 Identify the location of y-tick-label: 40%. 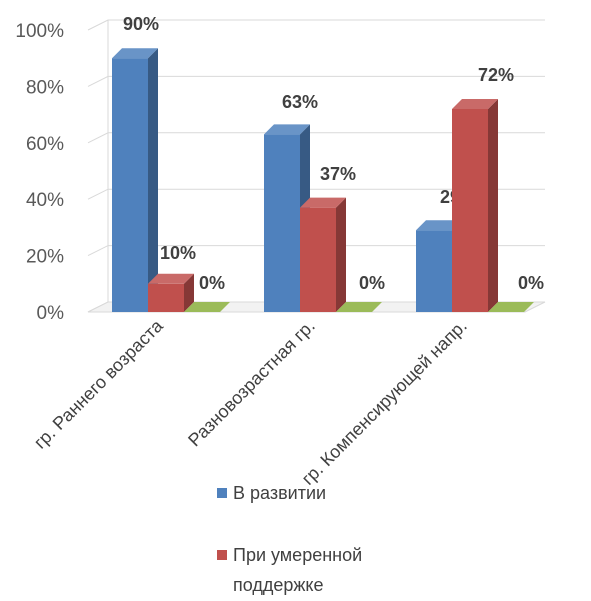
(45, 200).